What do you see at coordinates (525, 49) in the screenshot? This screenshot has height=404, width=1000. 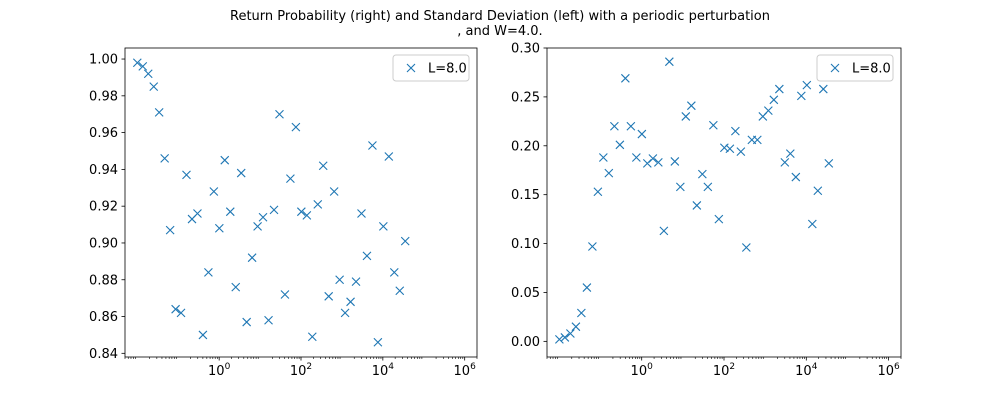 I see `right-y-tick-label: 0.30` at bounding box center [525, 49].